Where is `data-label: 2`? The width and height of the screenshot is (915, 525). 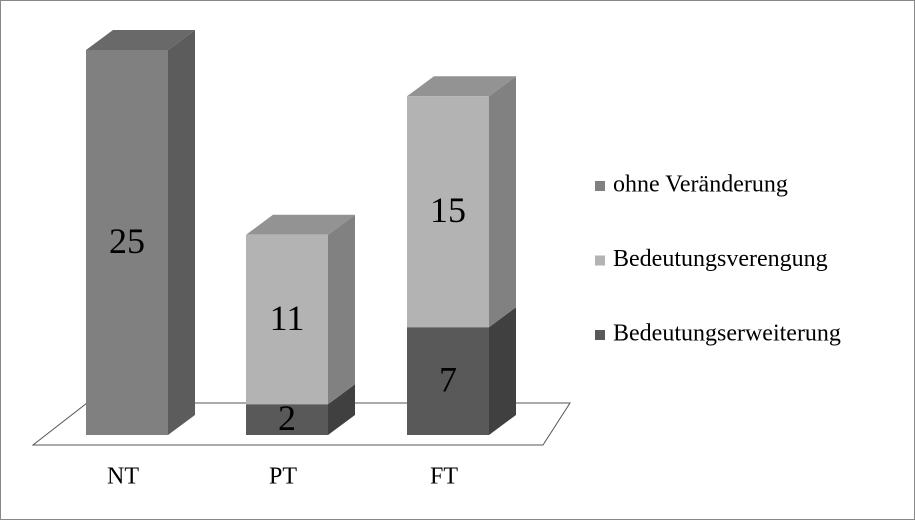 data-label: 2 is located at coordinates (287, 418).